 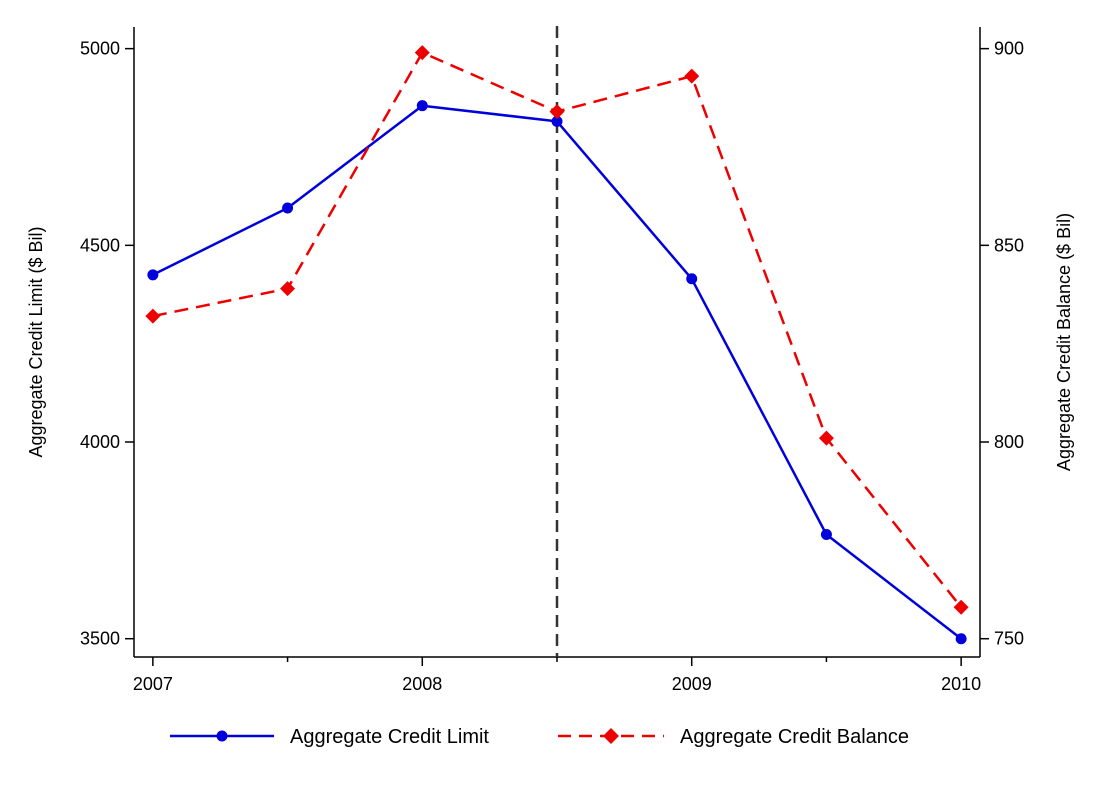 I want to click on right-tick-label: 750, so click(x=1009, y=639).